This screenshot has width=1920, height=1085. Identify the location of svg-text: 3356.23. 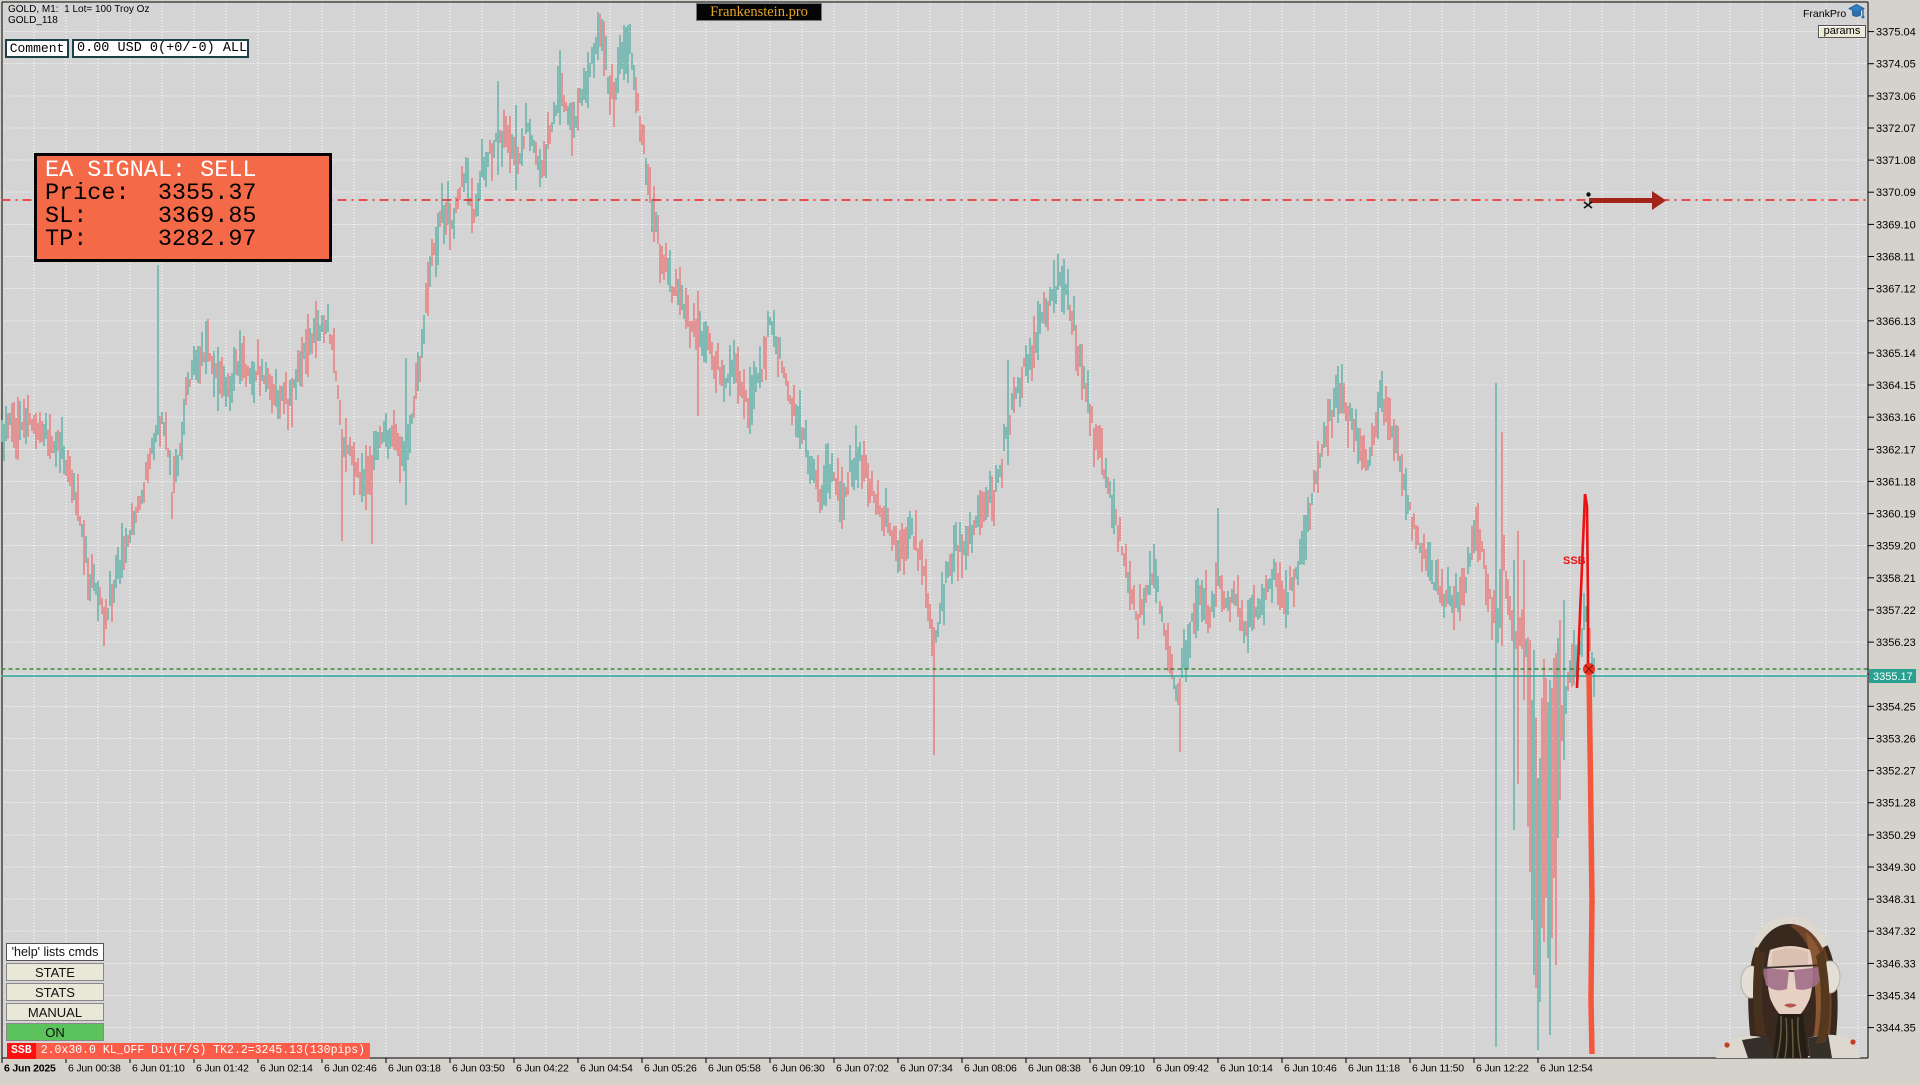
(1896, 643).